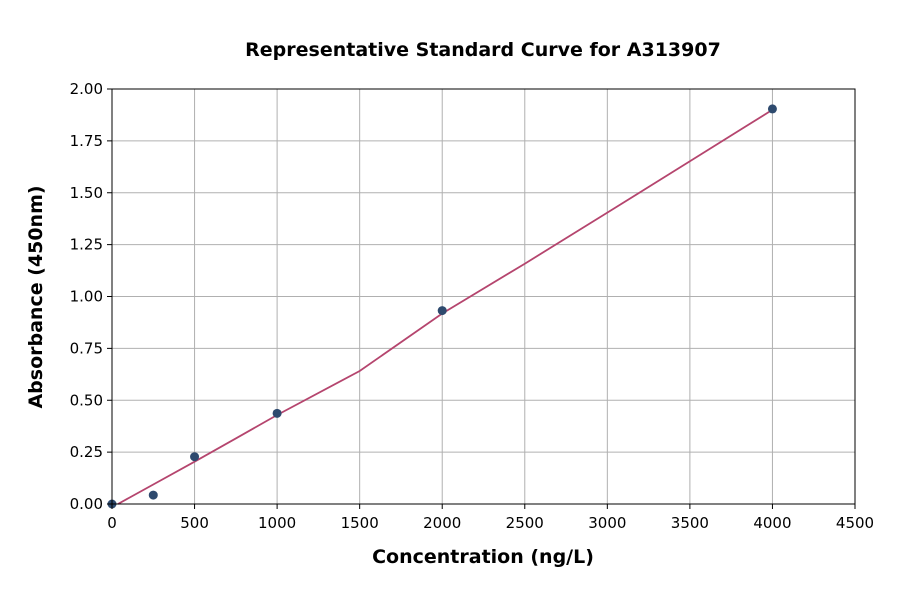 Image resolution: width=900 pixels, height=598 pixels. What do you see at coordinates (360, 523) in the screenshot?
I see `x-tick-label: 1500` at bounding box center [360, 523].